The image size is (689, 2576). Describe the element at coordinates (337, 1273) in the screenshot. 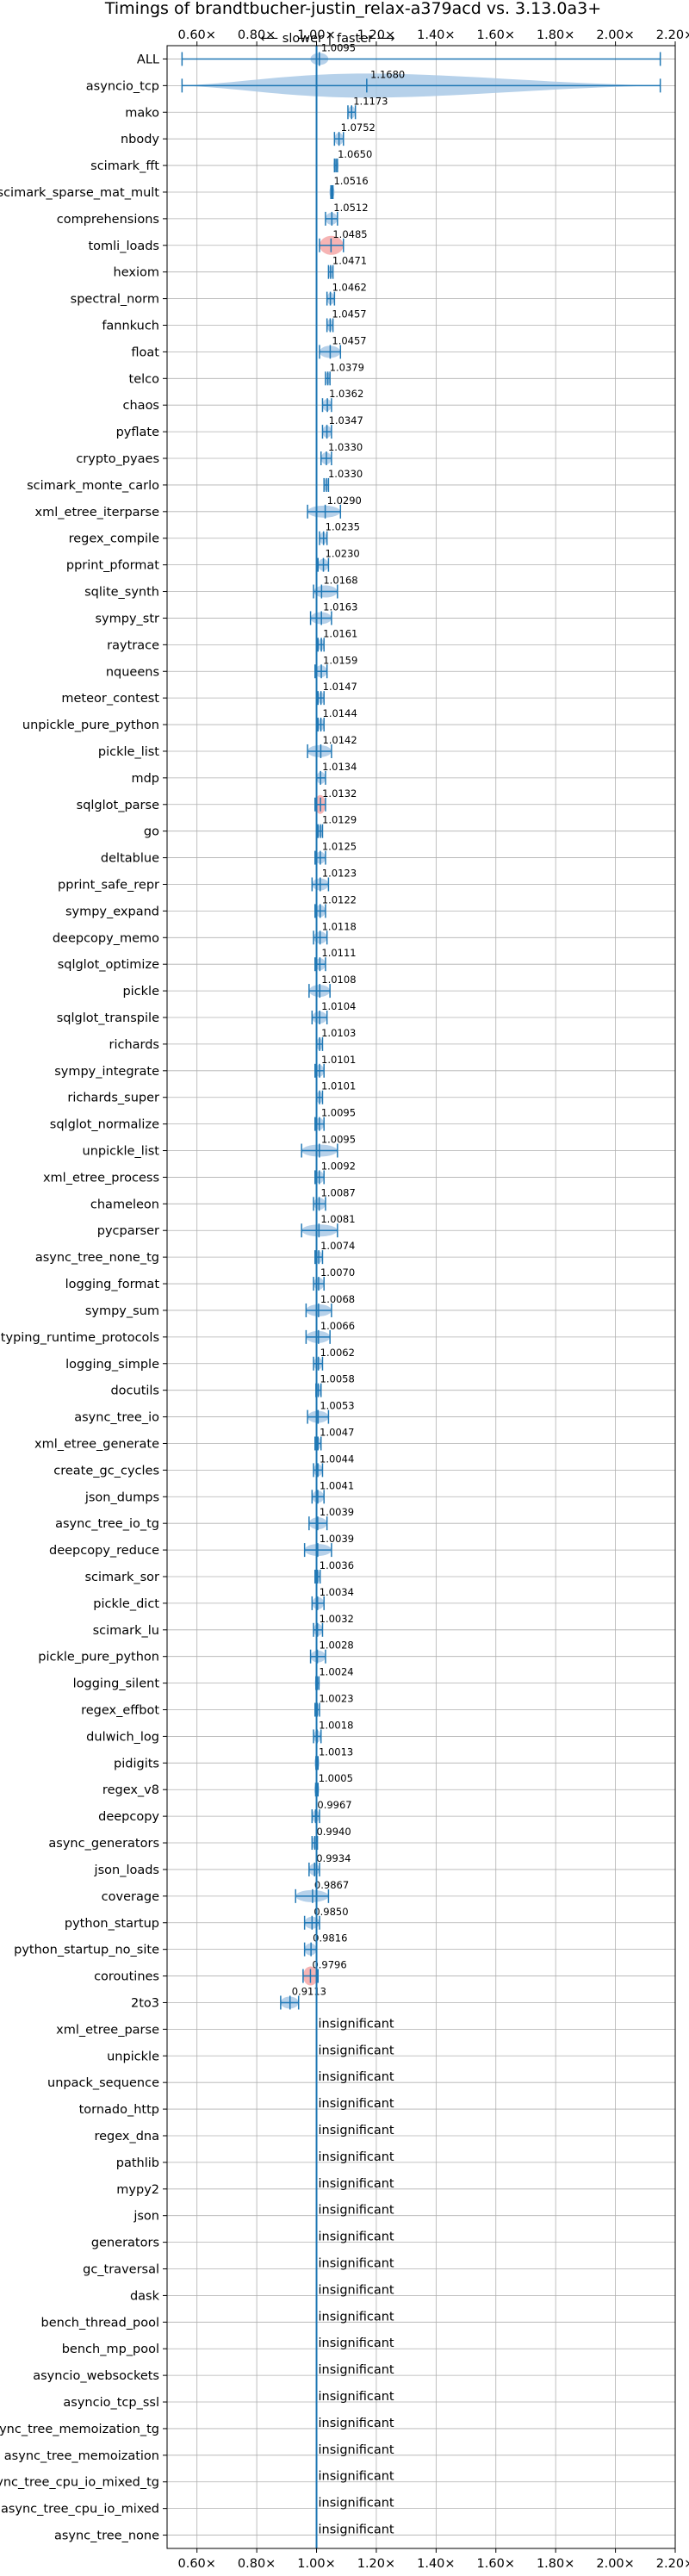

I see `value-label: 1.0070` at that location.